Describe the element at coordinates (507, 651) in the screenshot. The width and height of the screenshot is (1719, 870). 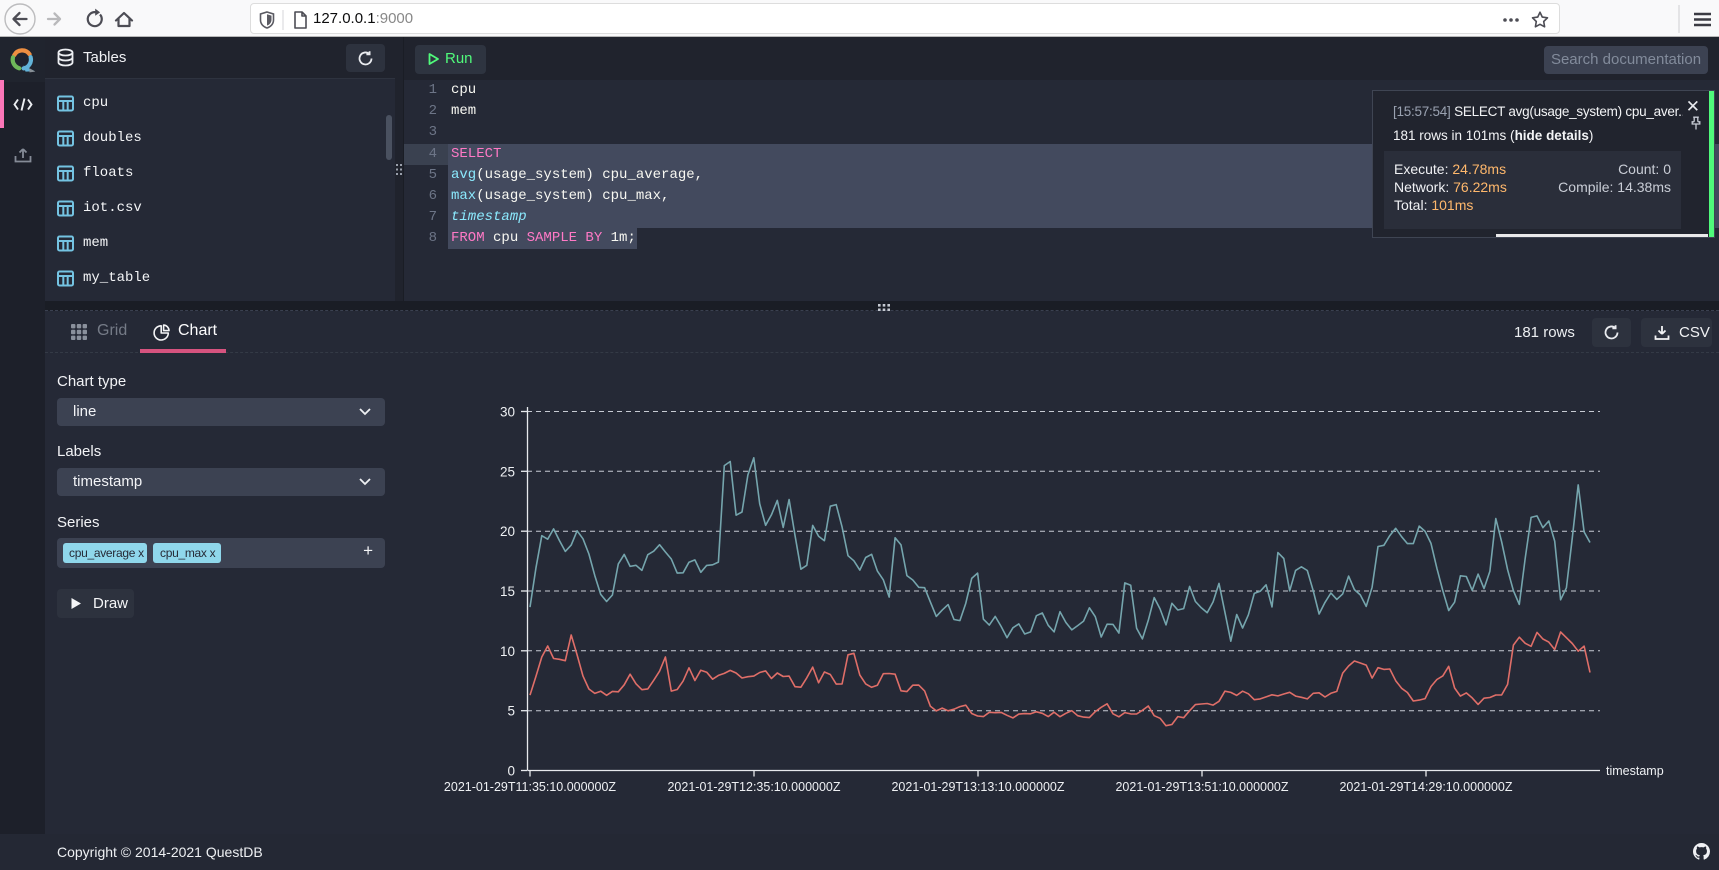
I see `svg-text: 10` at that location.